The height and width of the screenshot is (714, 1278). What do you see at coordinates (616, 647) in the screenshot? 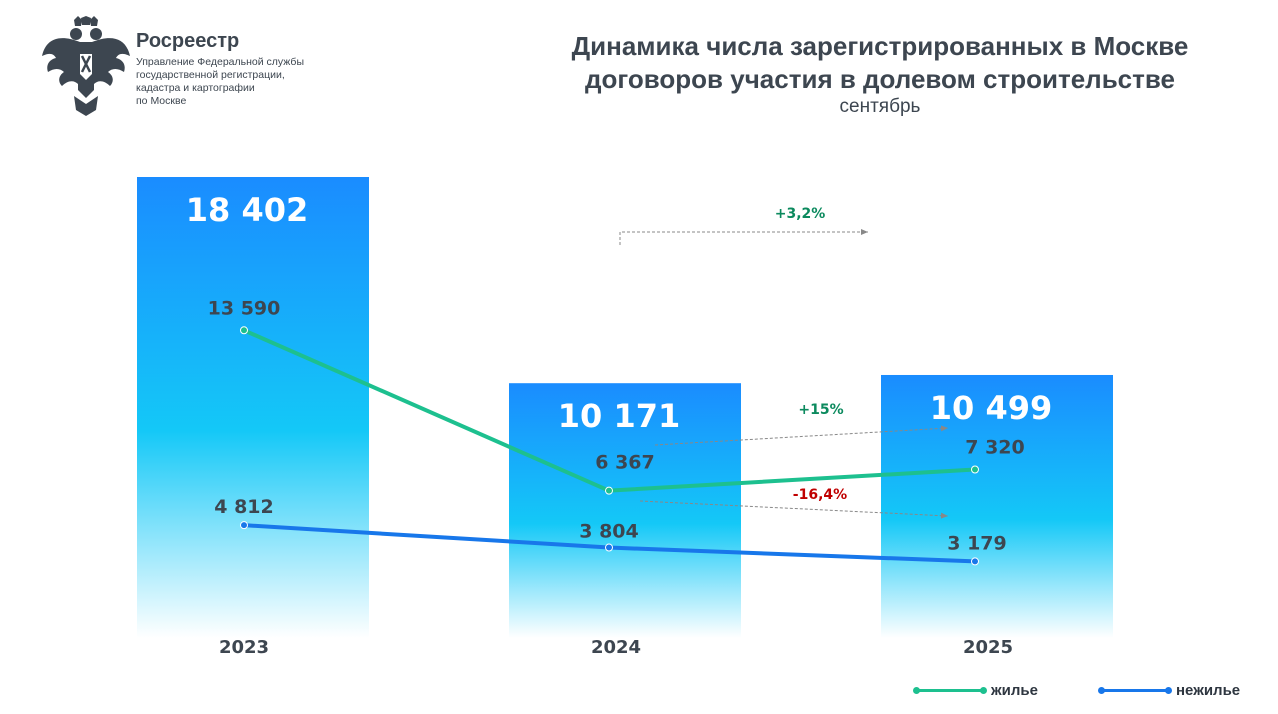
I see `x-tick-label-2024: 2024` at bounding box center [616, 647].